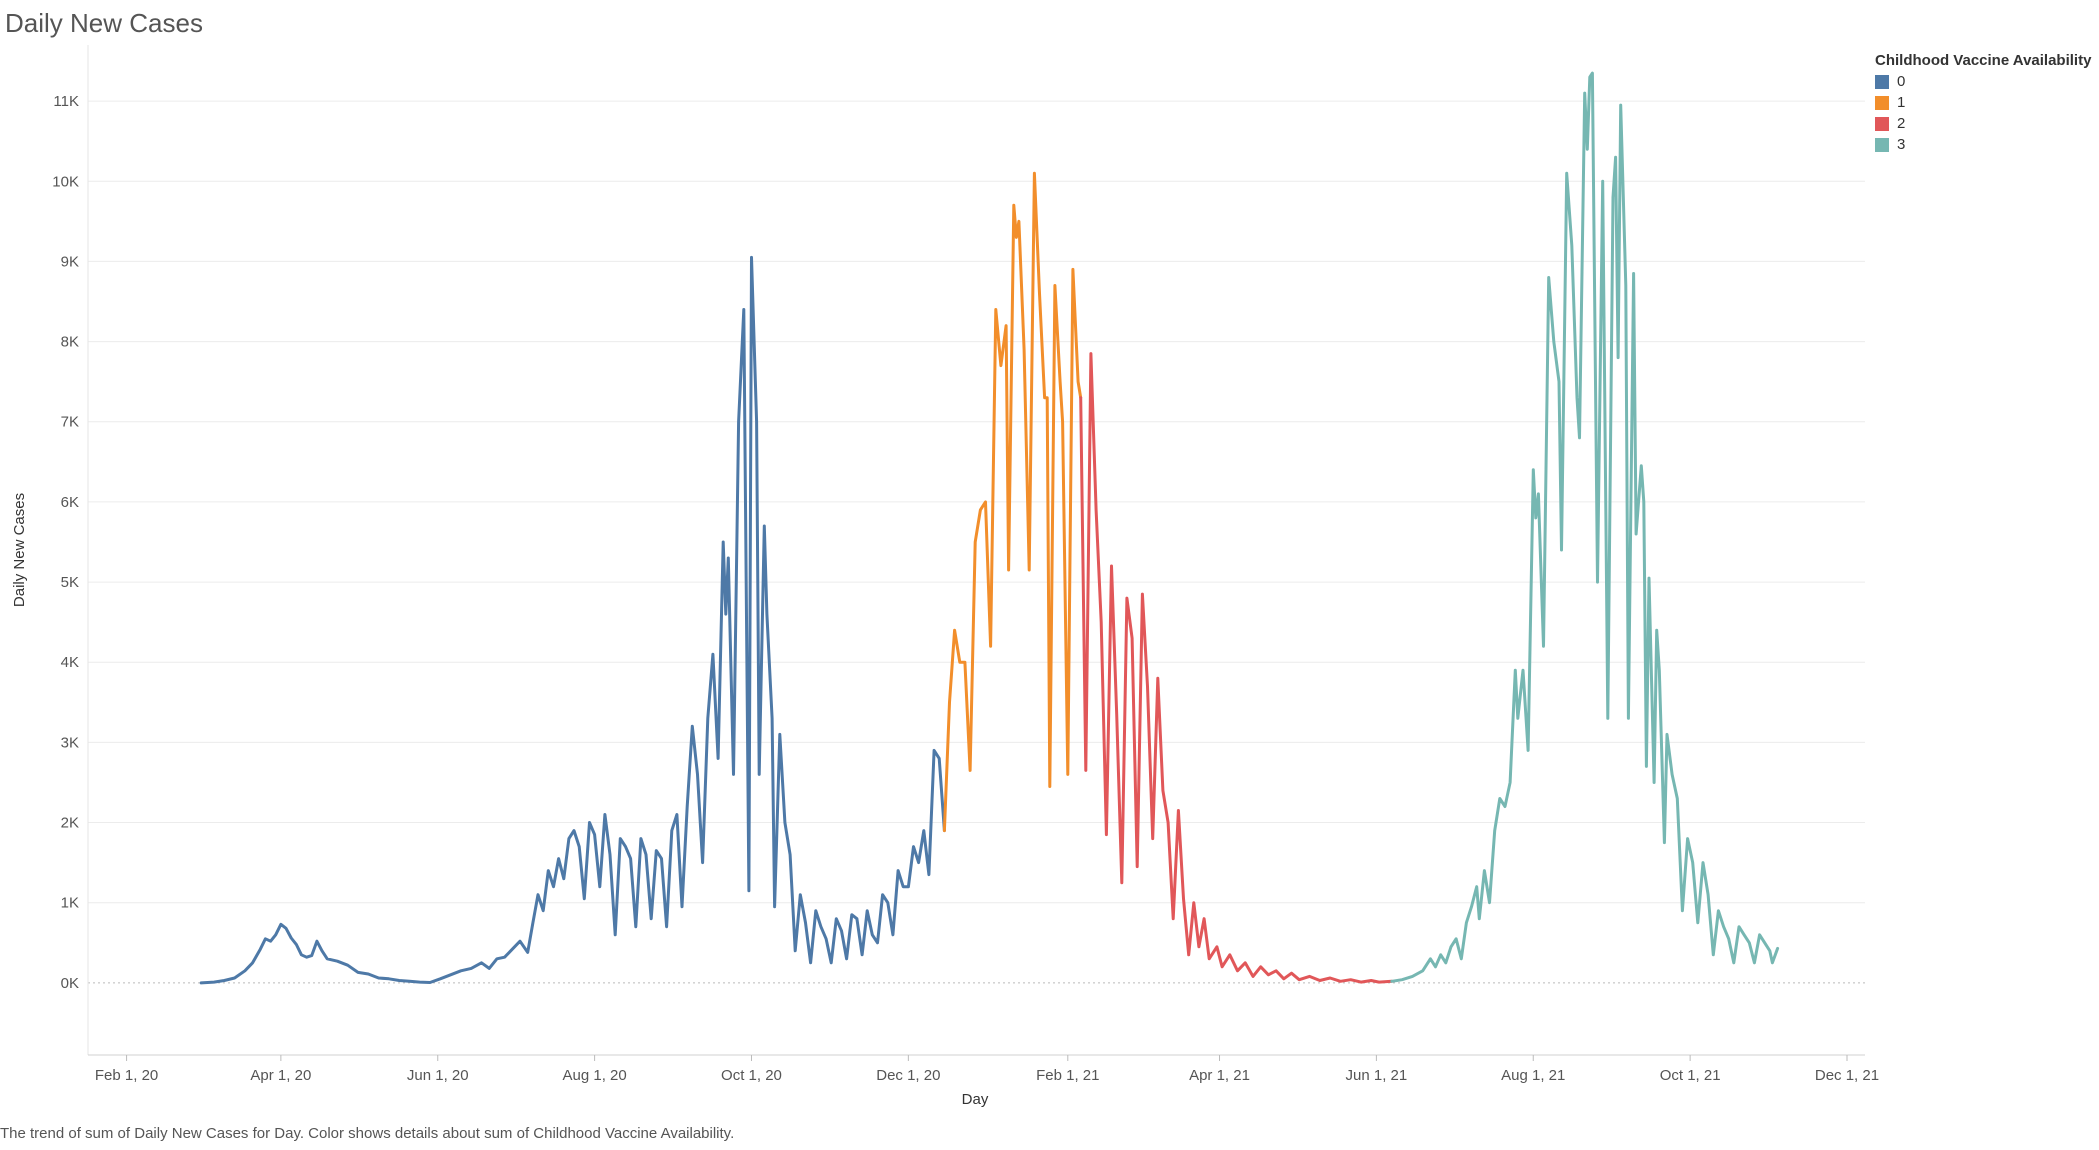 The height and width of the screenshot is (1150, 2099). Describe the element at coordinates (1377, 1075) in the screenshot. I see `x-tick-label: Jun 1, 21` at that location.